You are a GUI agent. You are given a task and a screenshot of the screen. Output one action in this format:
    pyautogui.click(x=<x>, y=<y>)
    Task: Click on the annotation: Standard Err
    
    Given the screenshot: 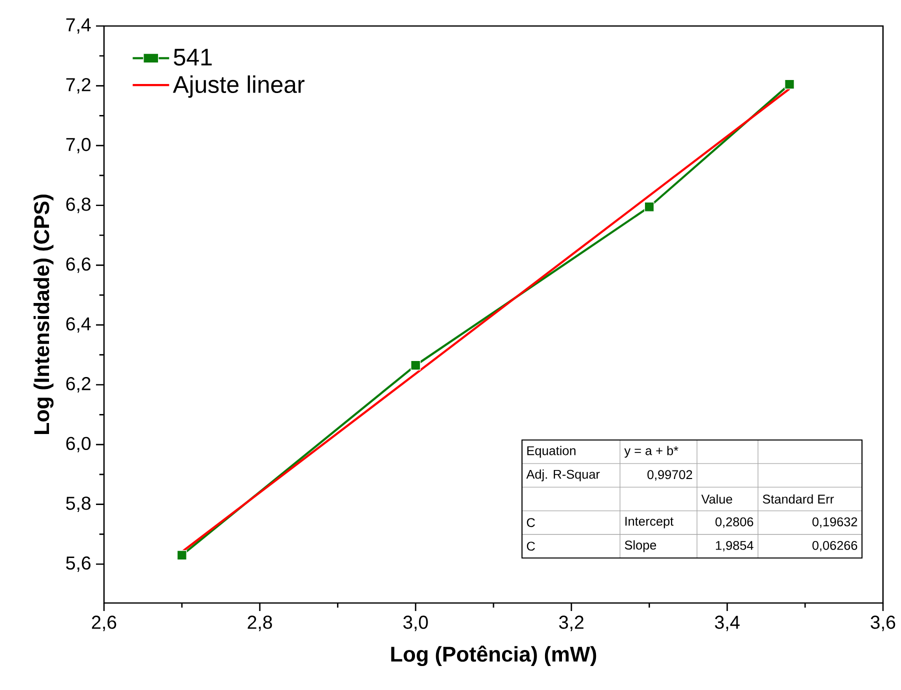 What is the action you would take?
    pyautogui.click(x=798, y=499)
    